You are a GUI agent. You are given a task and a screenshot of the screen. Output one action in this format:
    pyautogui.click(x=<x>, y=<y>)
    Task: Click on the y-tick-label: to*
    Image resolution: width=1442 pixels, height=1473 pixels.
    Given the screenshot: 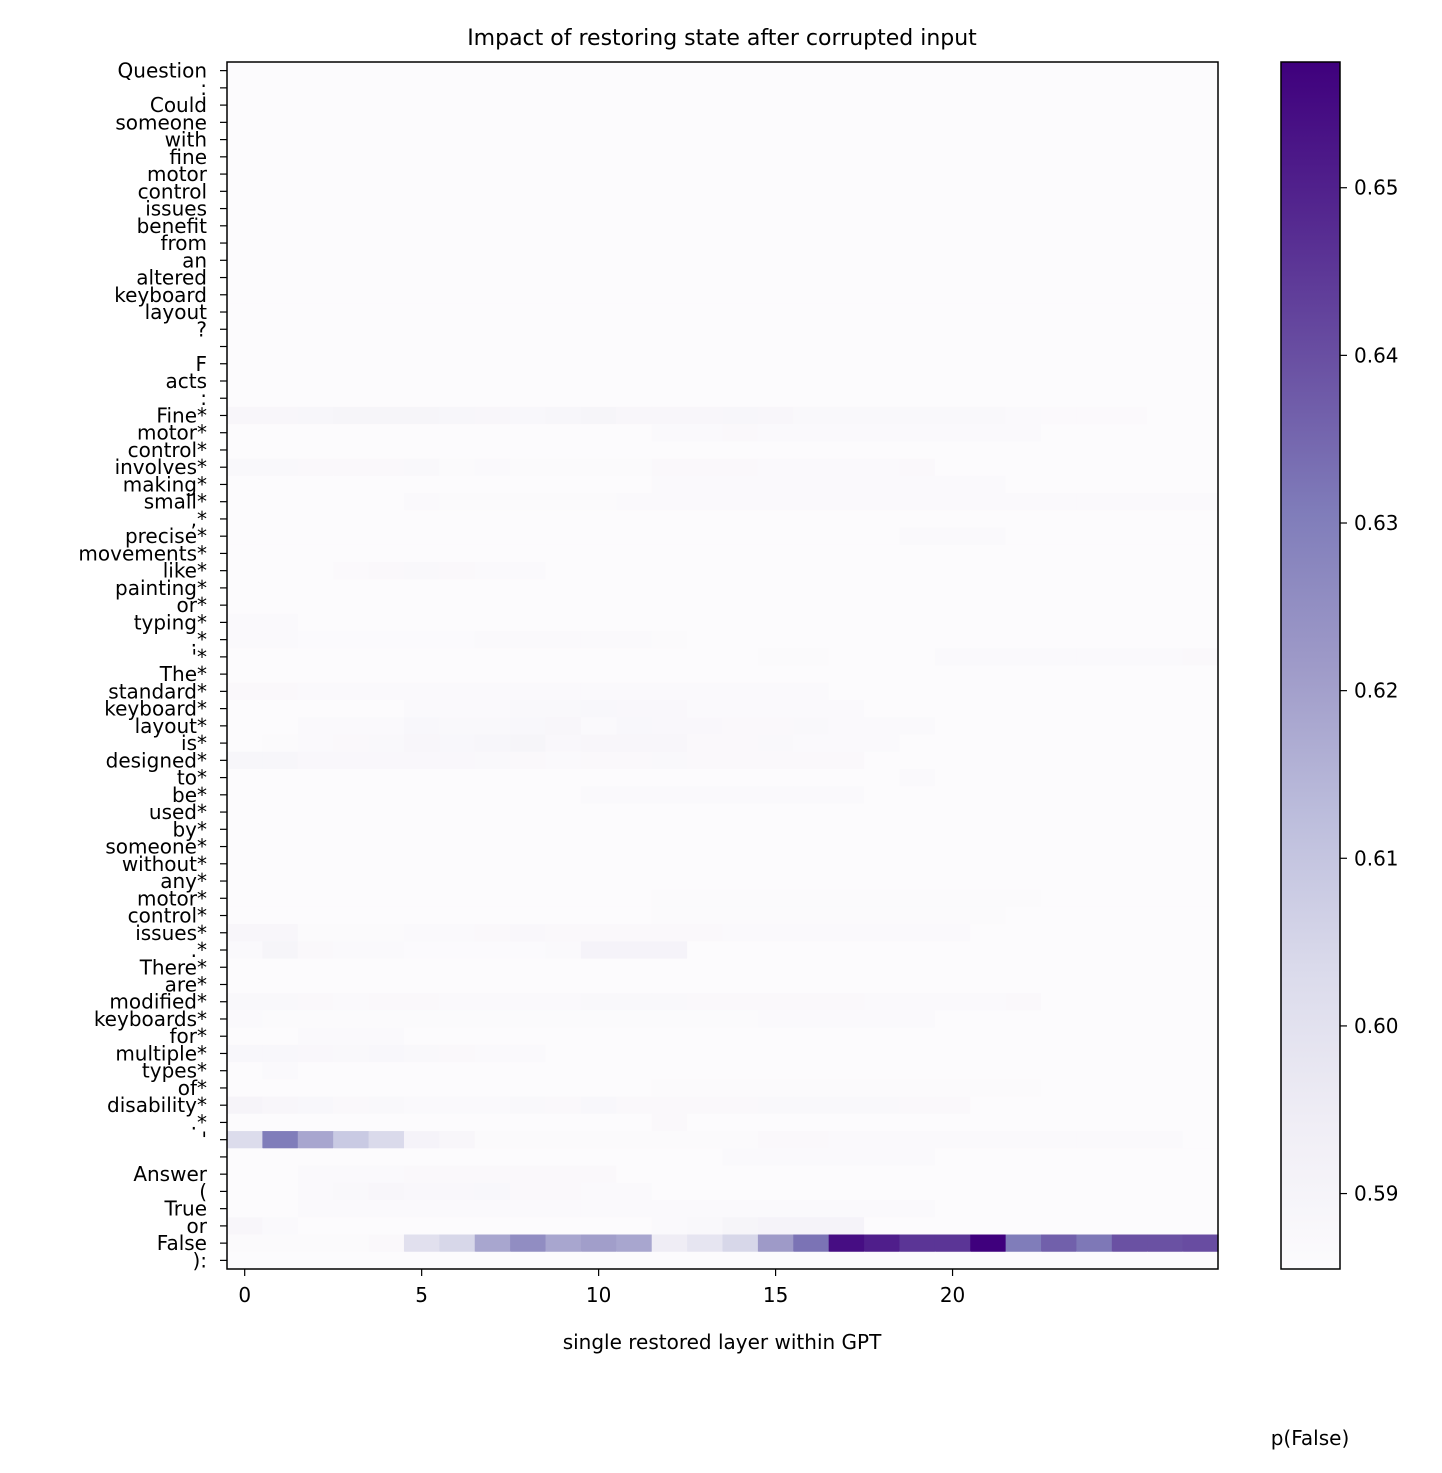 What is the action you would take?
    pyautogui.click(x=192, y=778)
    